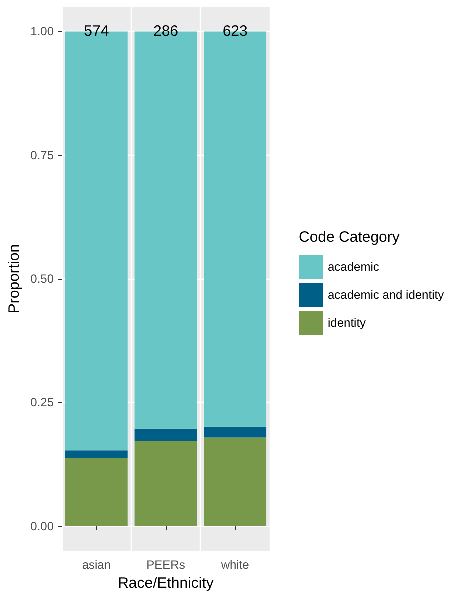 This screenshot has width=468, height=596. What do you see at coordinates (235, 565) in the screenshot?
I see `x-tick-label: white` at bounding box center [235, 565].